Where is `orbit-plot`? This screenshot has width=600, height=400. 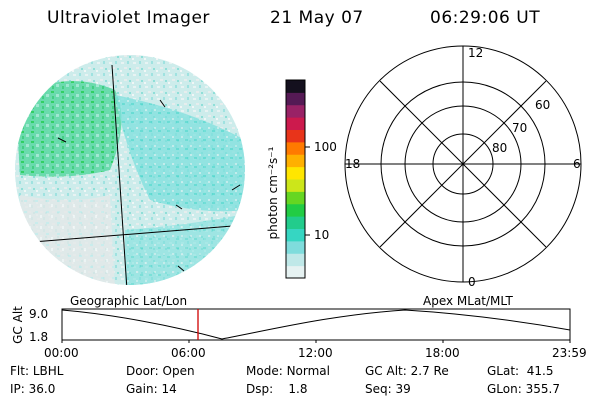
orbit-plot is located at coordinates (316, 325).